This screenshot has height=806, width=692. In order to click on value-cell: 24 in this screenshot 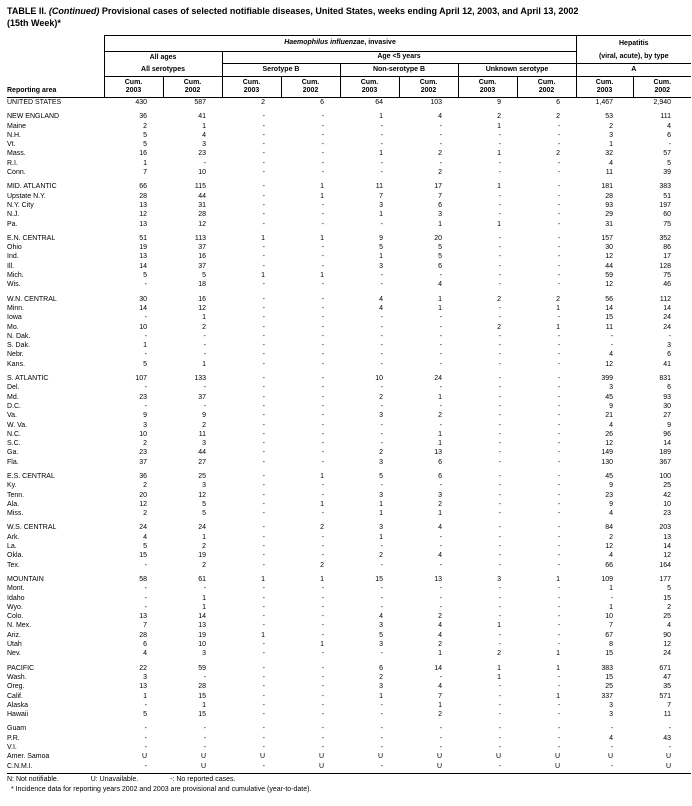, I will do `click(202, 528)`.